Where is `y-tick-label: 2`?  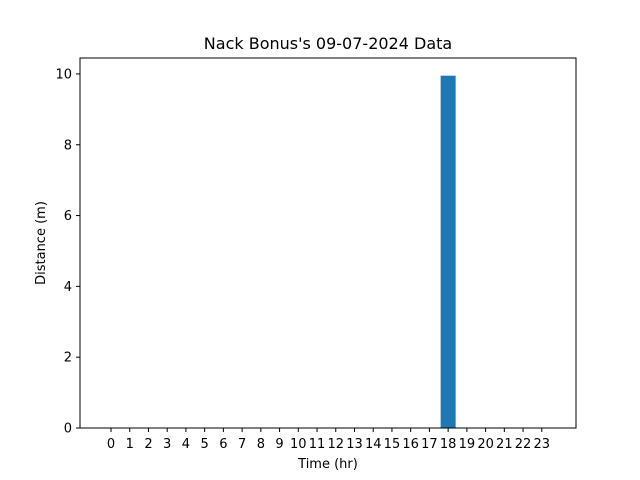
y-tick-label: 2 is located at coordinates (68, 358).